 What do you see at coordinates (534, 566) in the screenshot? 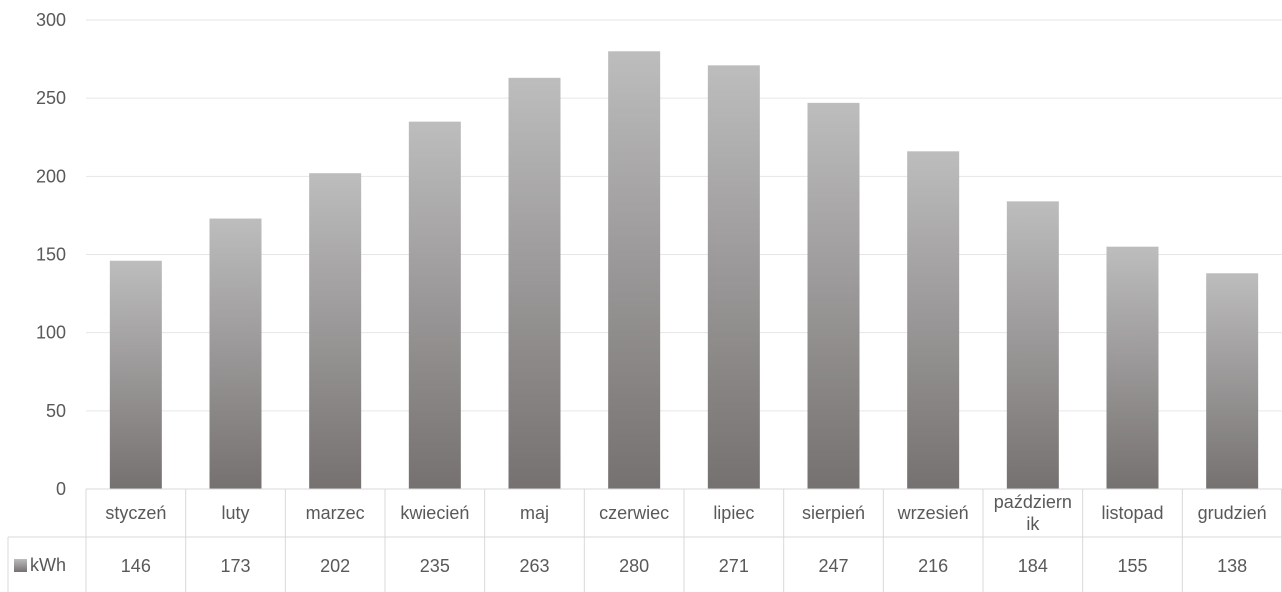
I see `value-label: 263` at bounding box center [534, 566].